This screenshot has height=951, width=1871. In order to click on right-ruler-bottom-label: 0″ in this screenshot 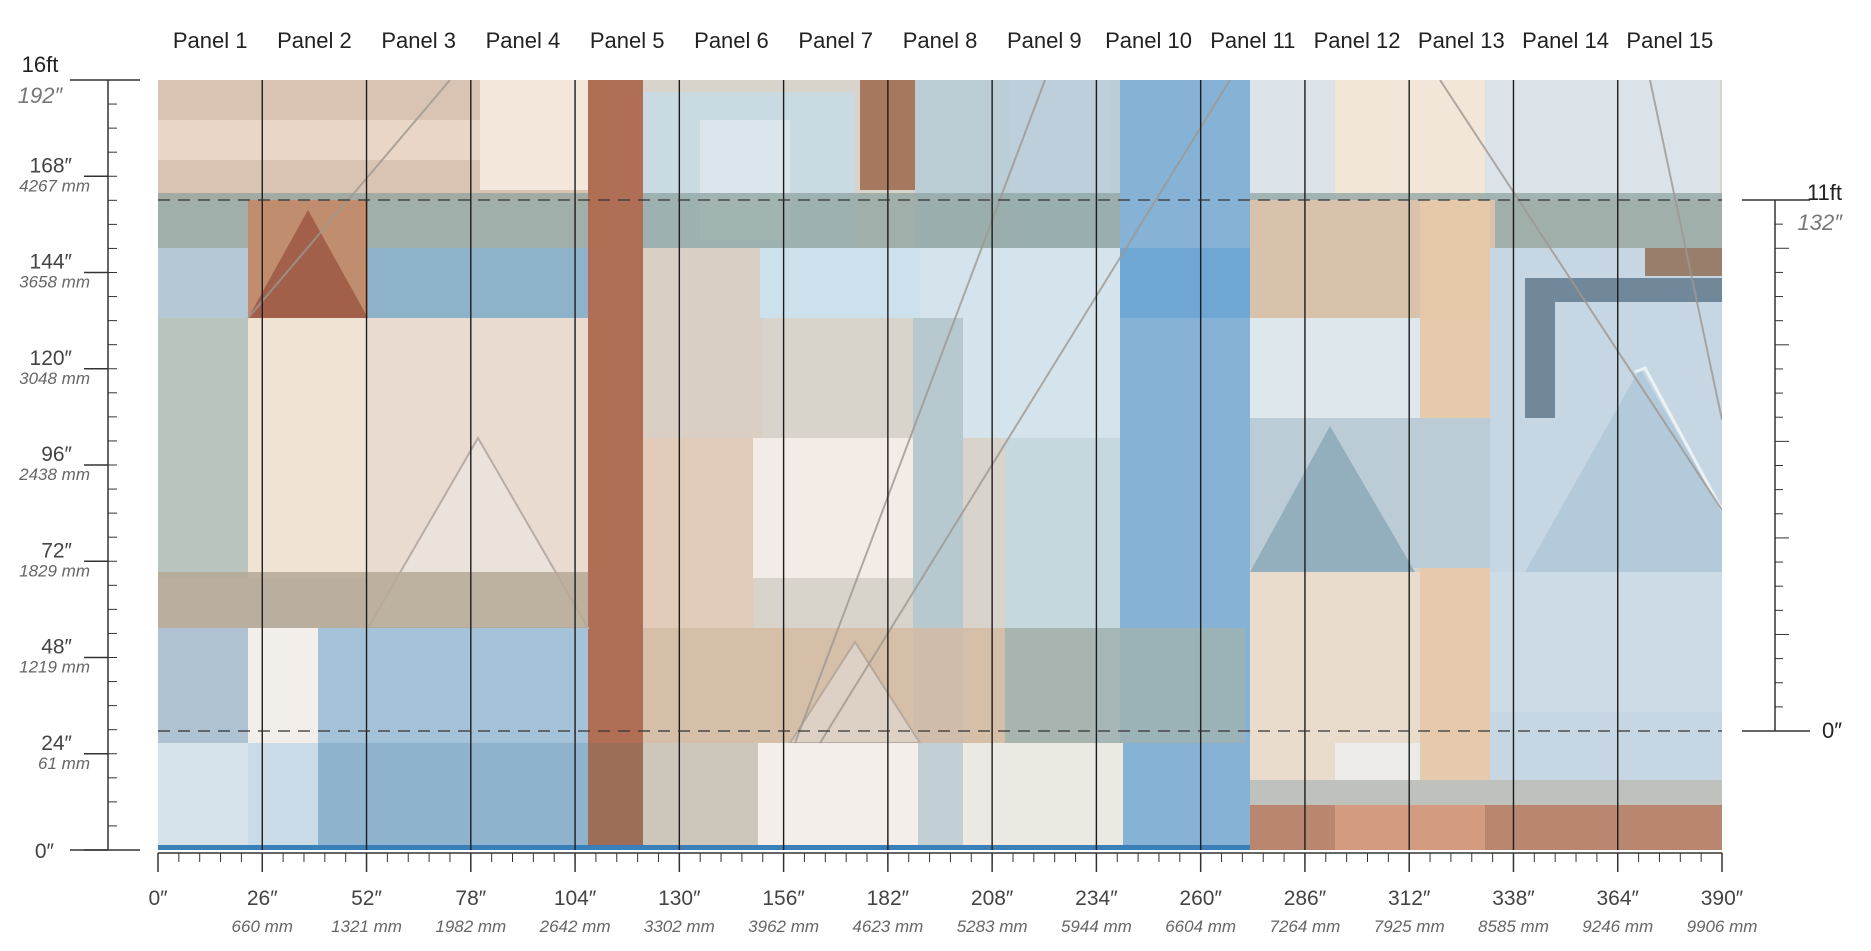, I will do `click(1832, 730)`.